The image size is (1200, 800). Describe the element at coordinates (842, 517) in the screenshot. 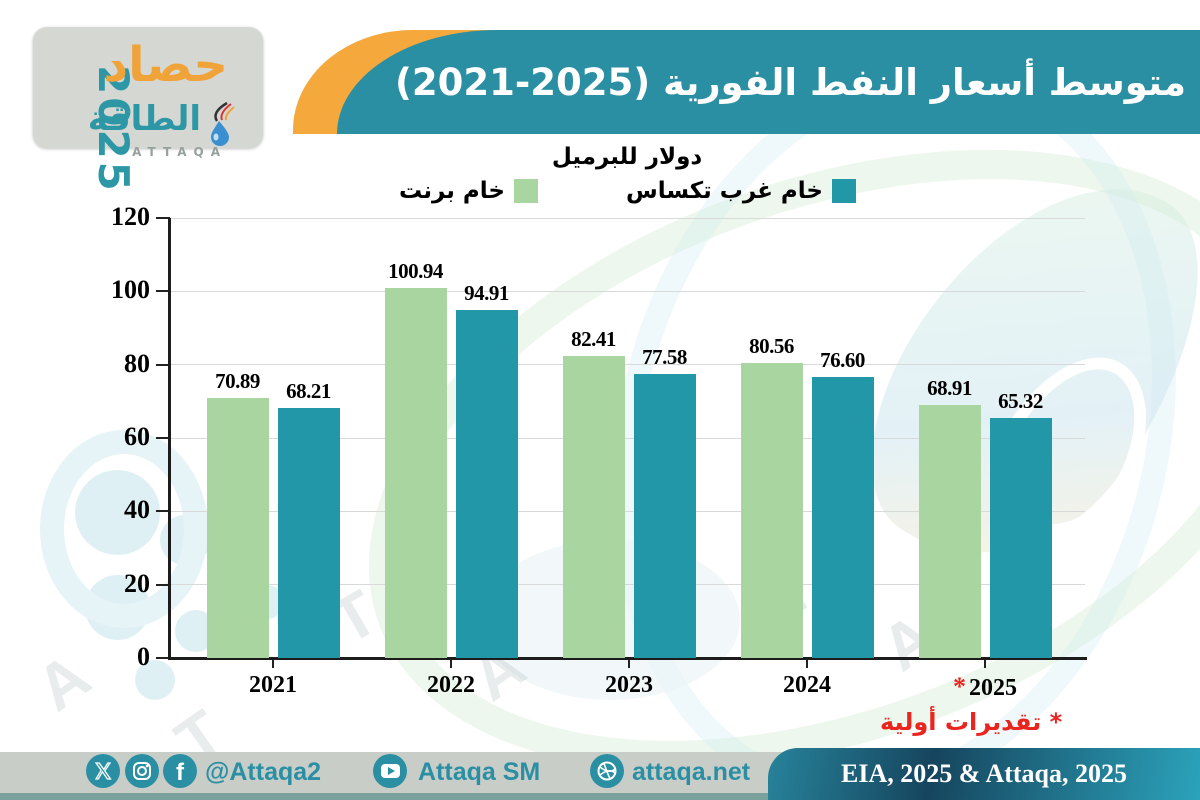

I see `bar-wti-2024` at that location.